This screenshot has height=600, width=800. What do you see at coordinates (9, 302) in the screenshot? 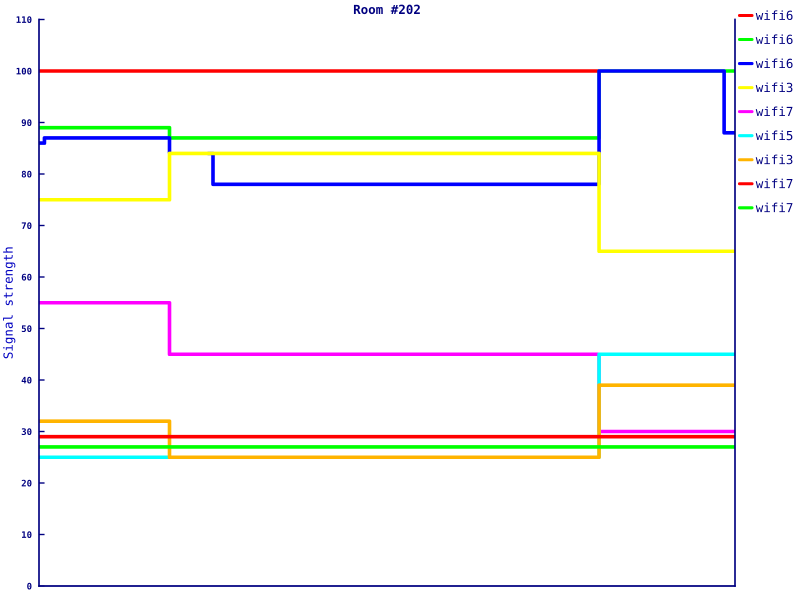
I see `y-axis-title: Signal strength` at bounding box center [9, 302].